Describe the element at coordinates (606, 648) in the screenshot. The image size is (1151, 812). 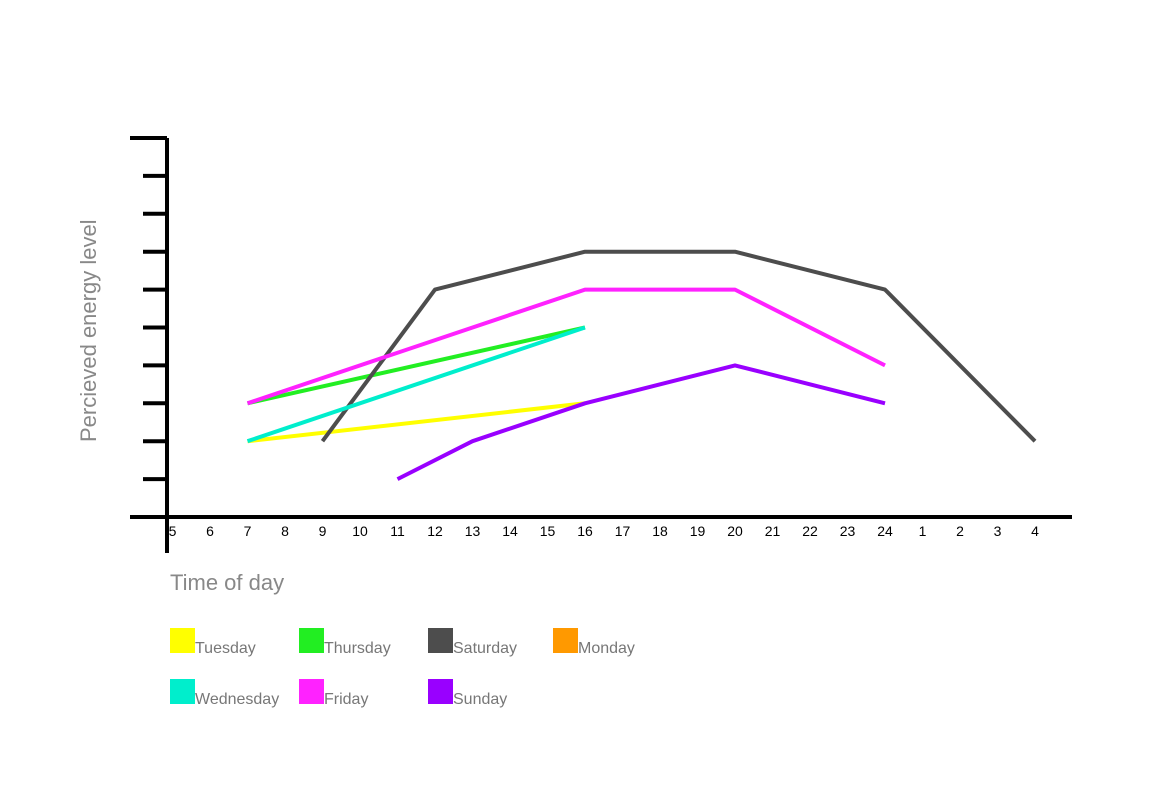
I see `legend-label-monday: Monday` at that location.